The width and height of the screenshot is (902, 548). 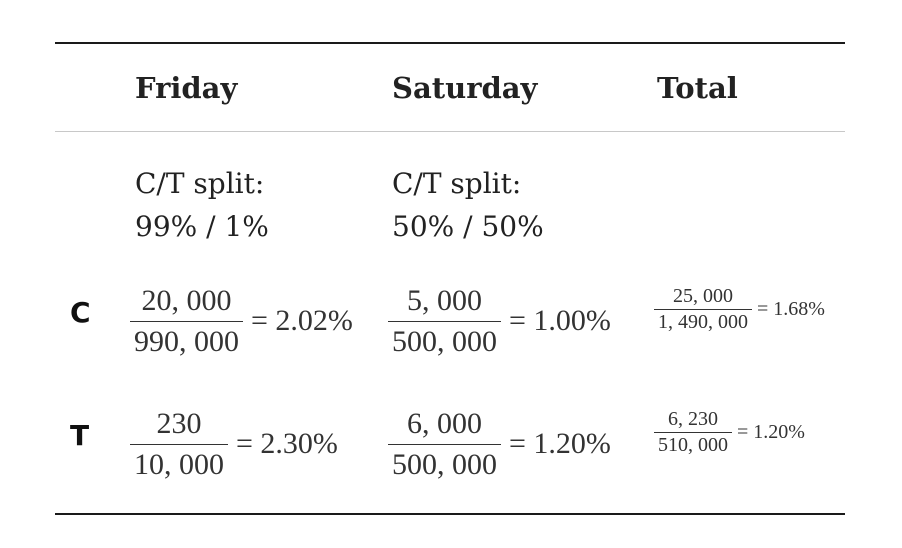 I want to click on numerator: 230, so click(x=179, y=423).